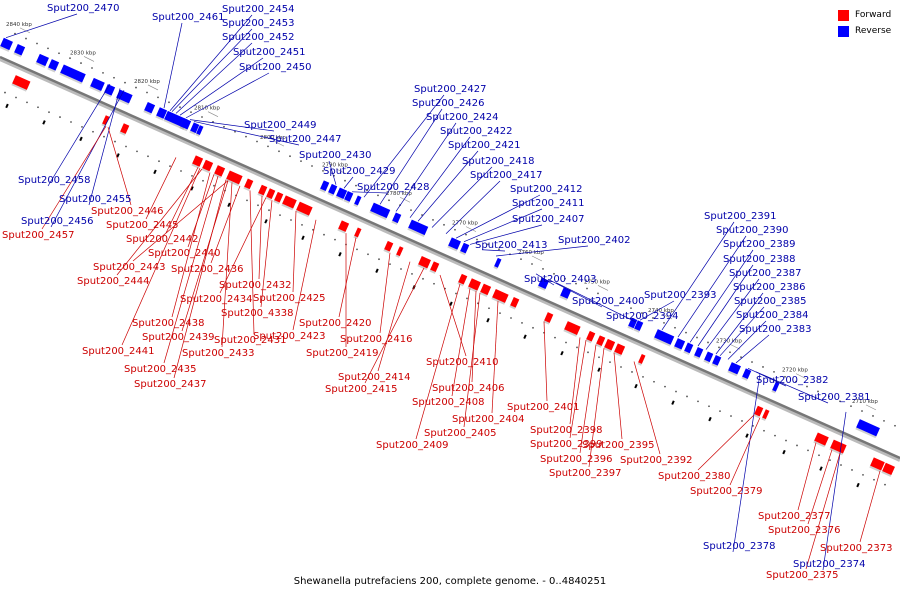 The height and width of the screenshot is (600, 900). Describe the element at coordinates (218, 353) in the screenshot. I see `forward-gene-label: Sput200_2433` at that location.